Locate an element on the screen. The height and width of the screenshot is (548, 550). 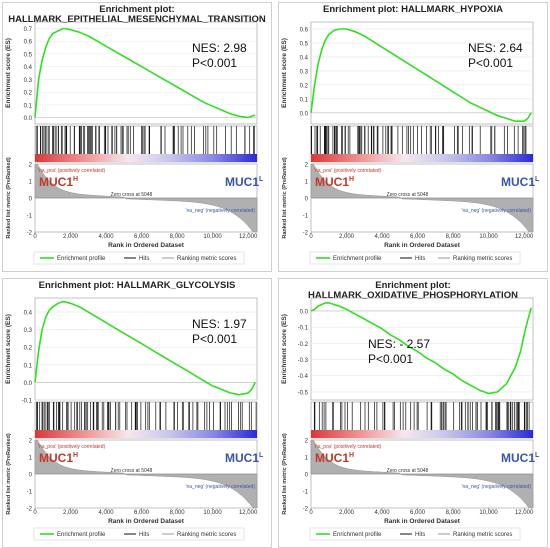
es-ytick-label: 0.6 is located at coordinates (28, 43).